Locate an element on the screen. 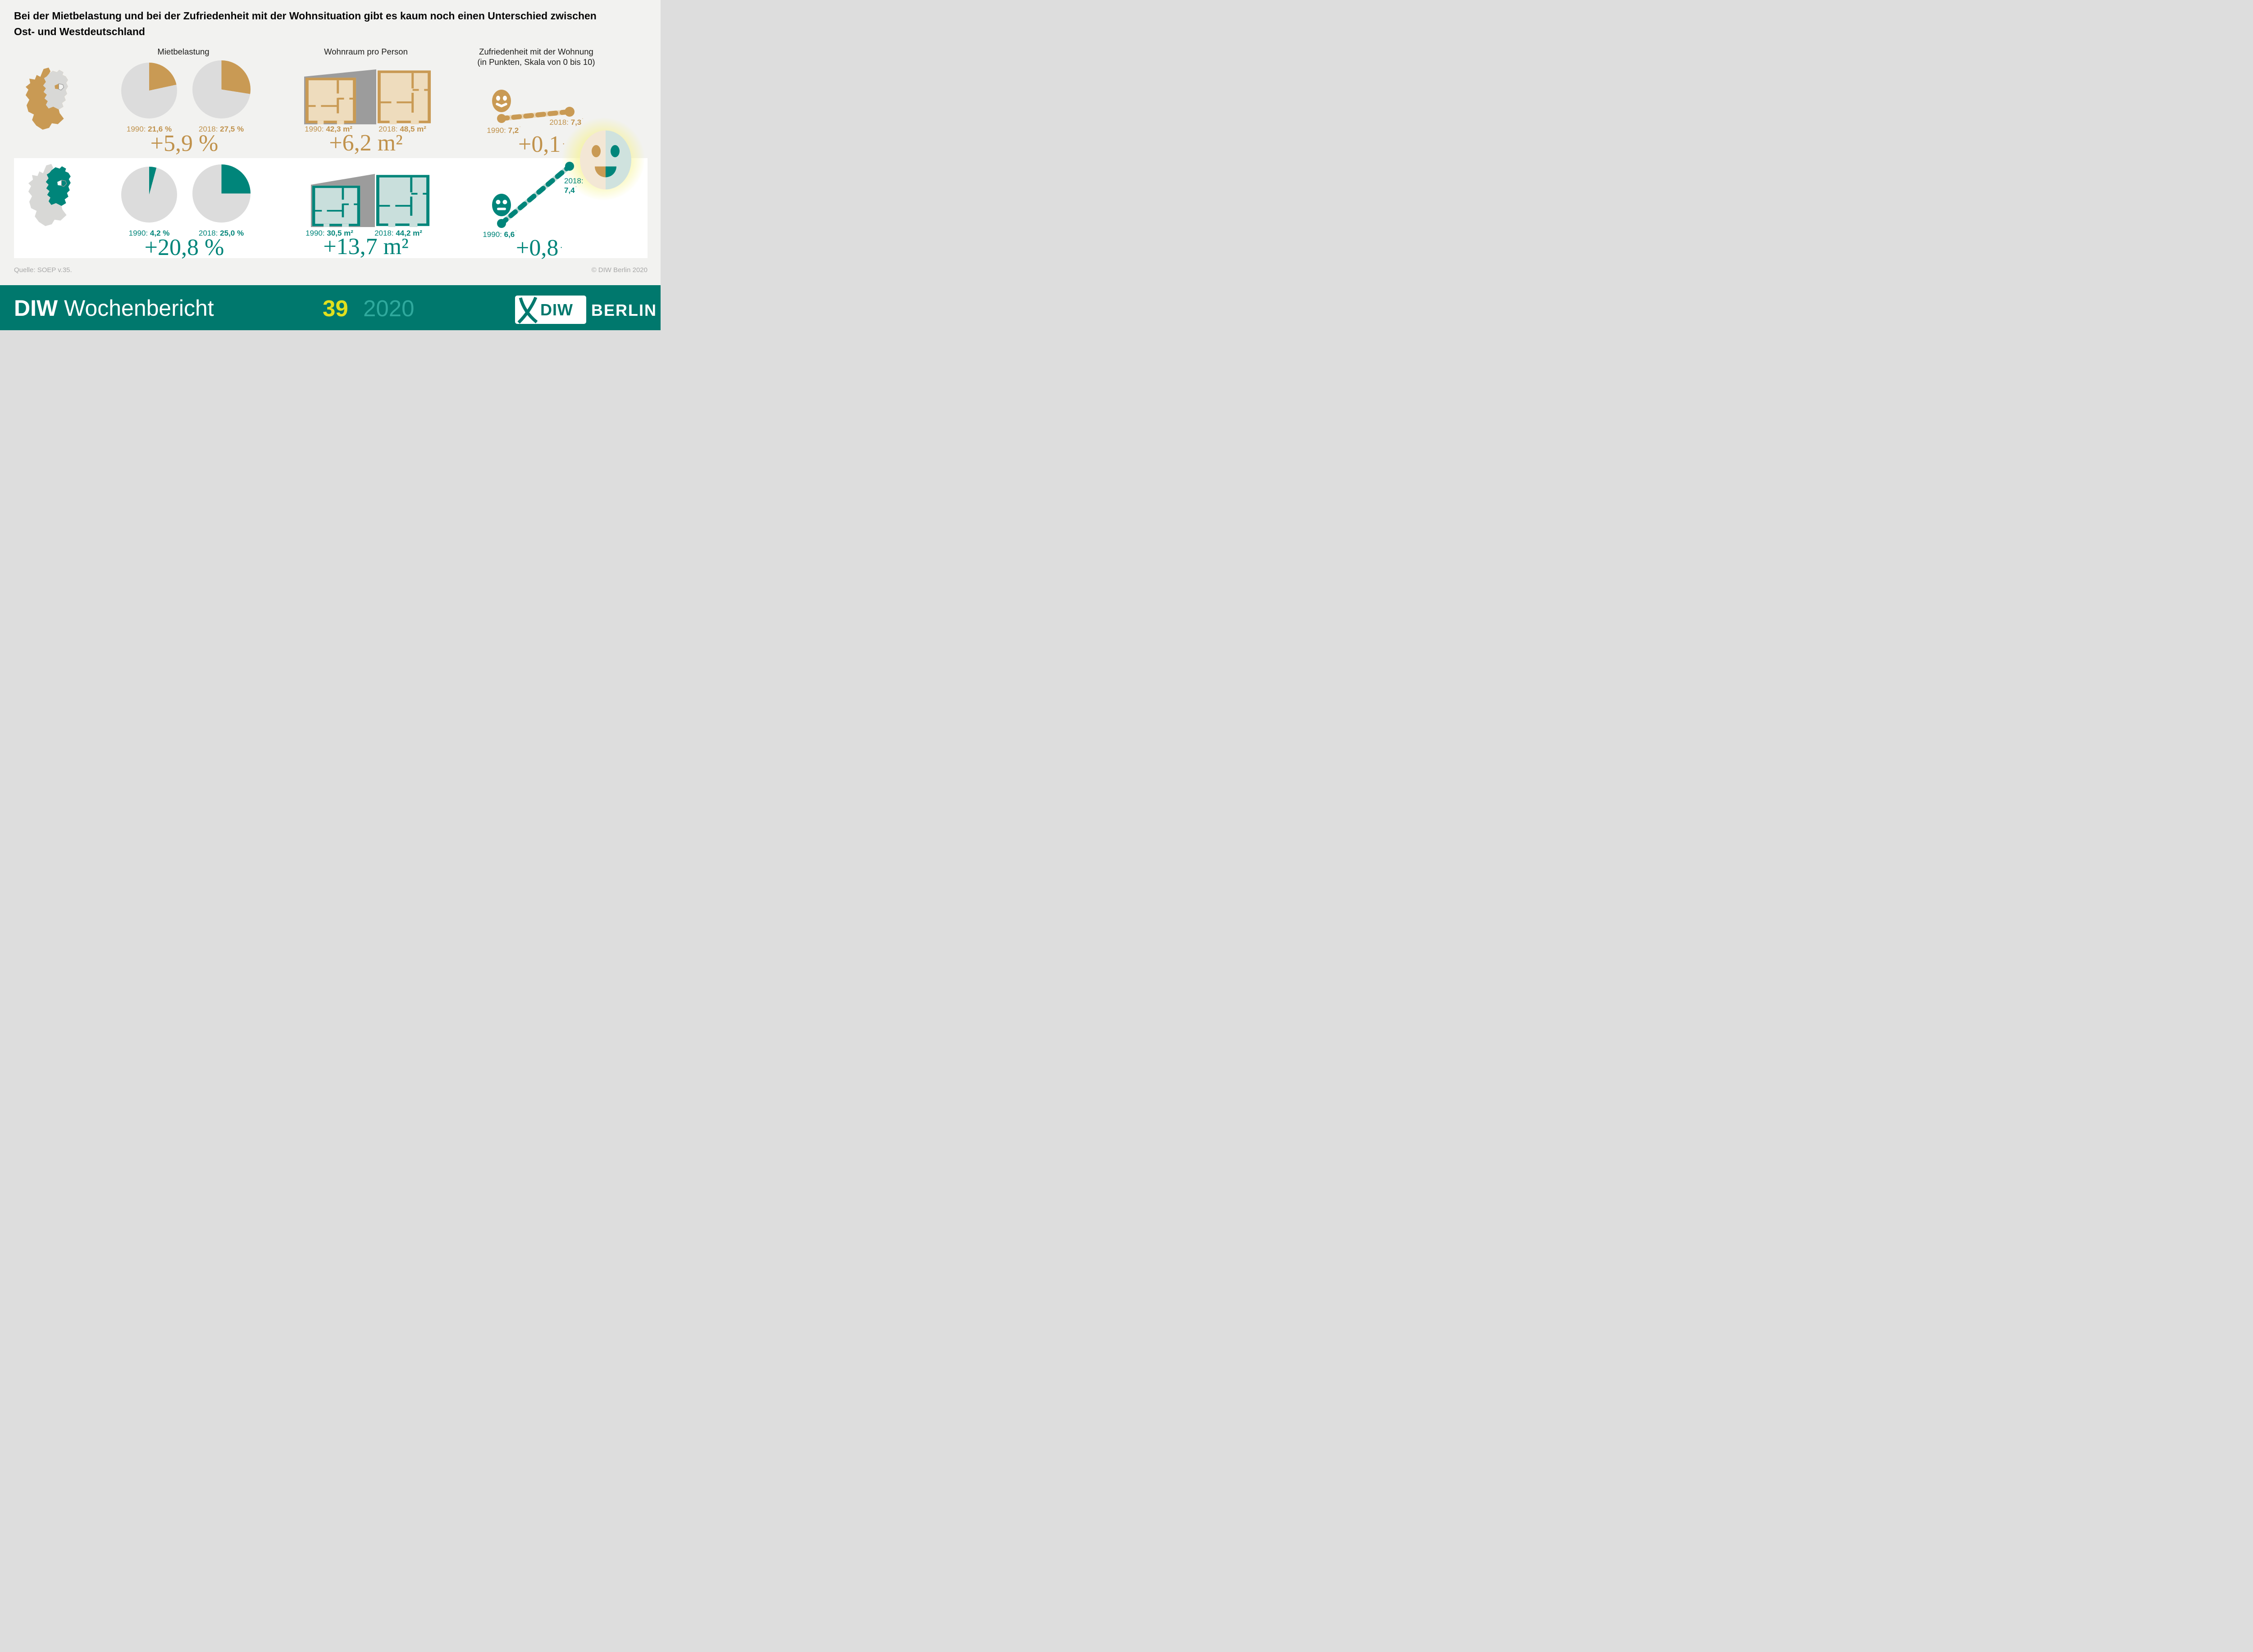 The width and height of the screenshot is (2253, 1652). change-west-space: +6,2 m² is located at coordinates (366, 143).